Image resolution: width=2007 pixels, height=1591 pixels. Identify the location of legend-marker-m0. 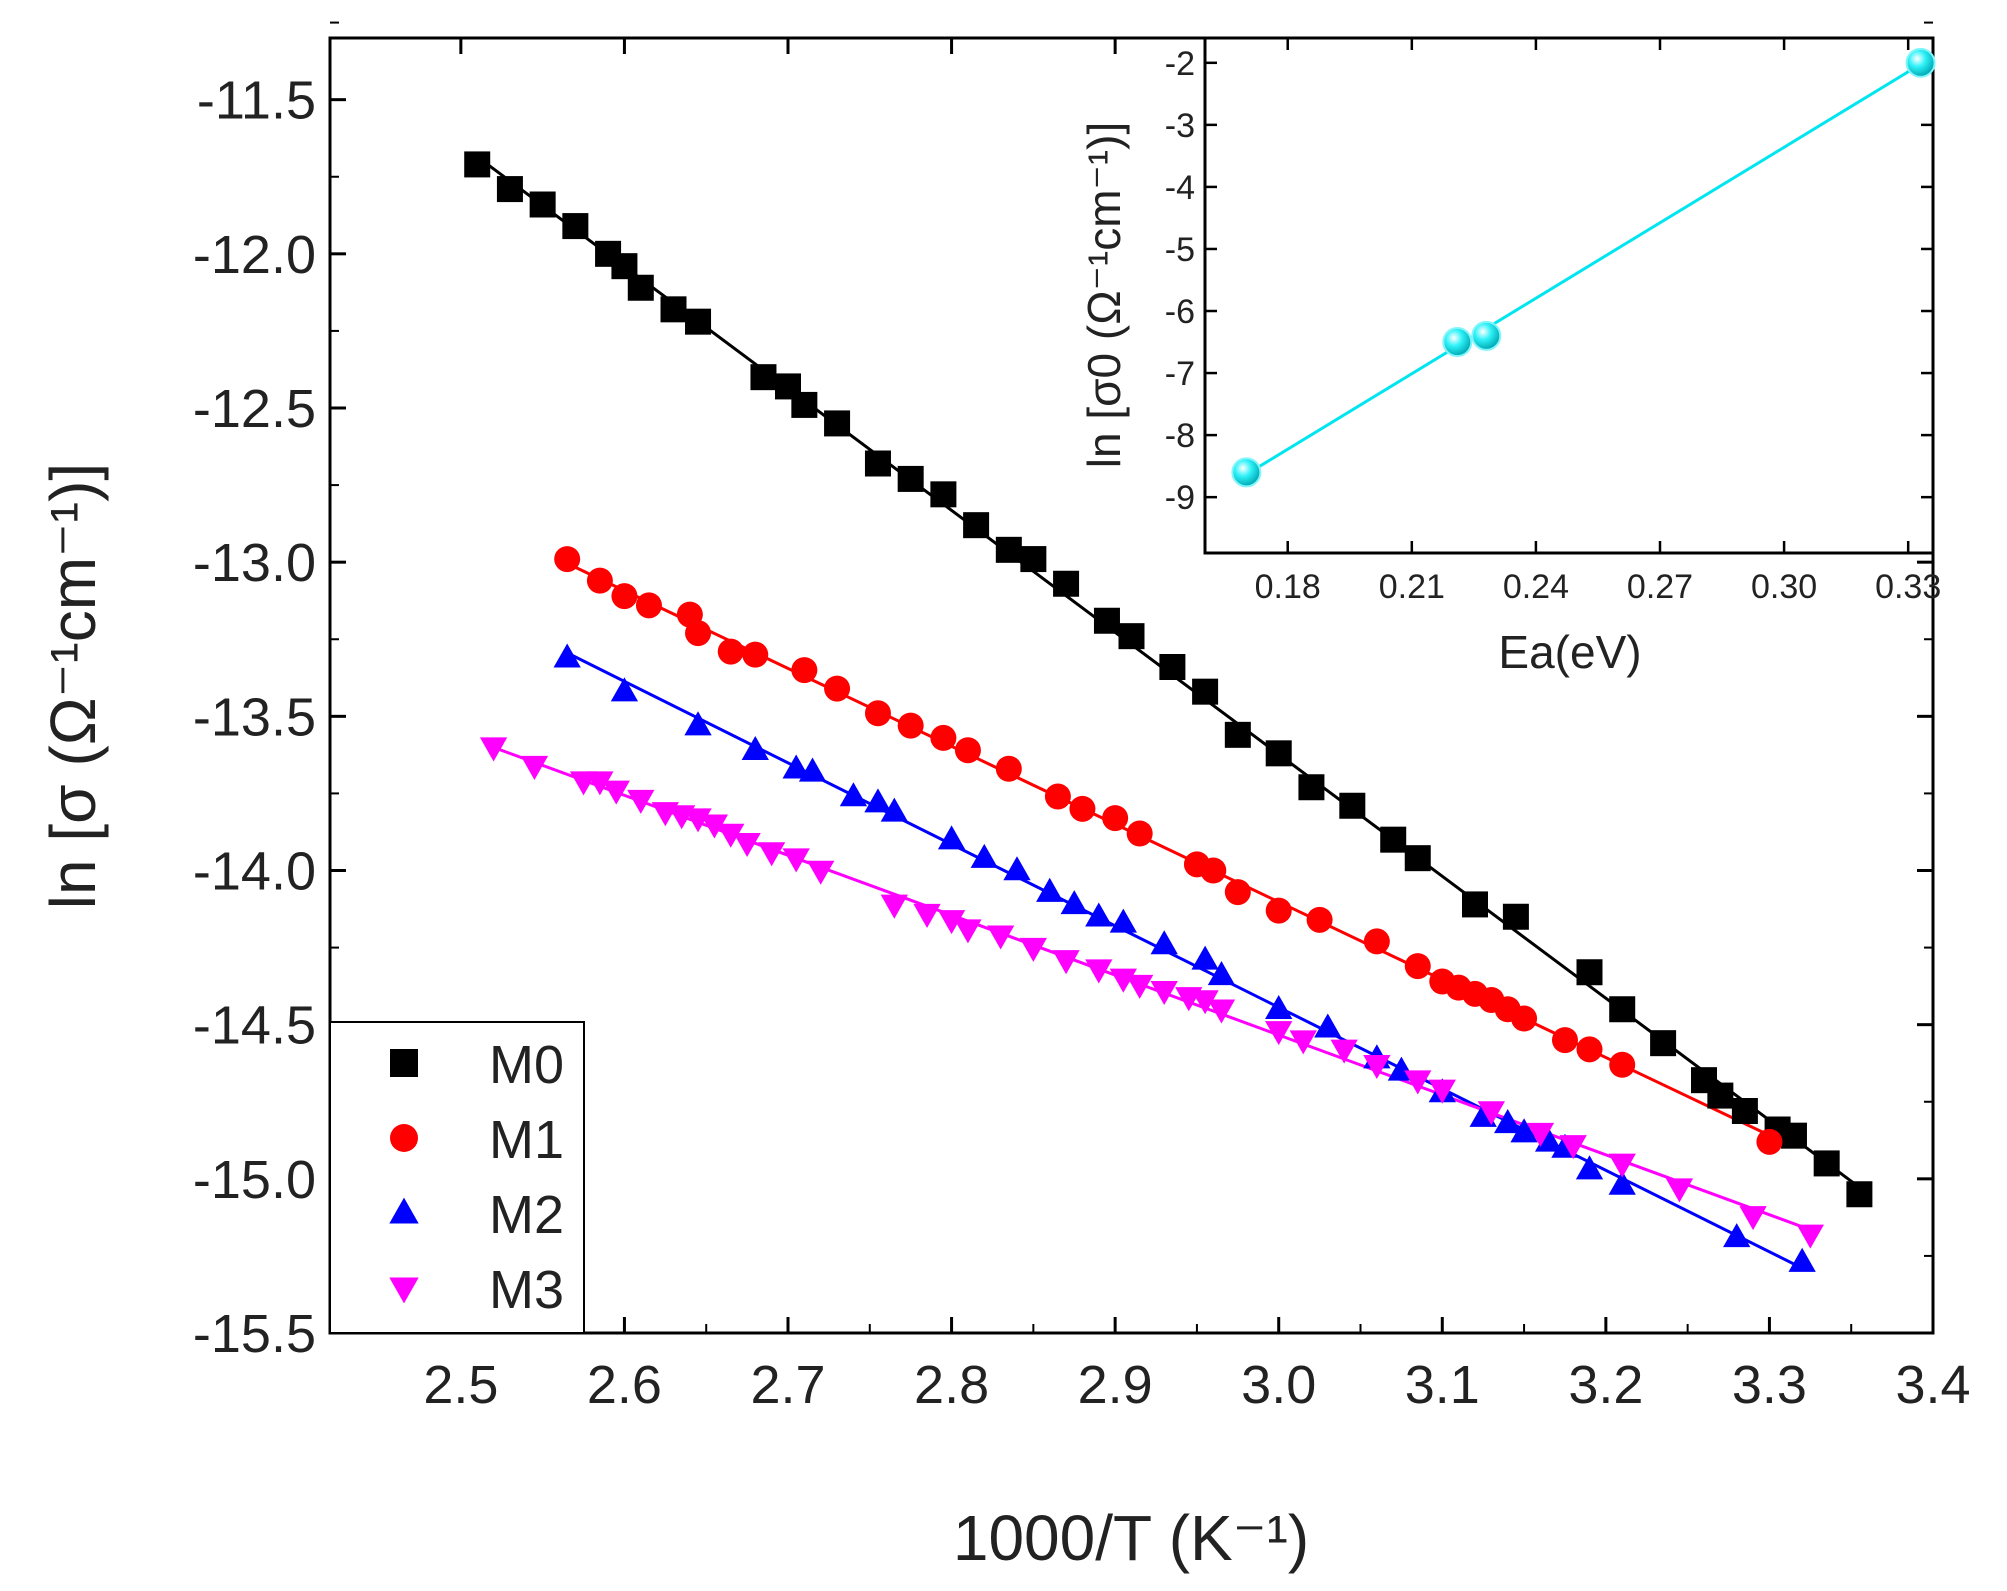
(404, 1063).